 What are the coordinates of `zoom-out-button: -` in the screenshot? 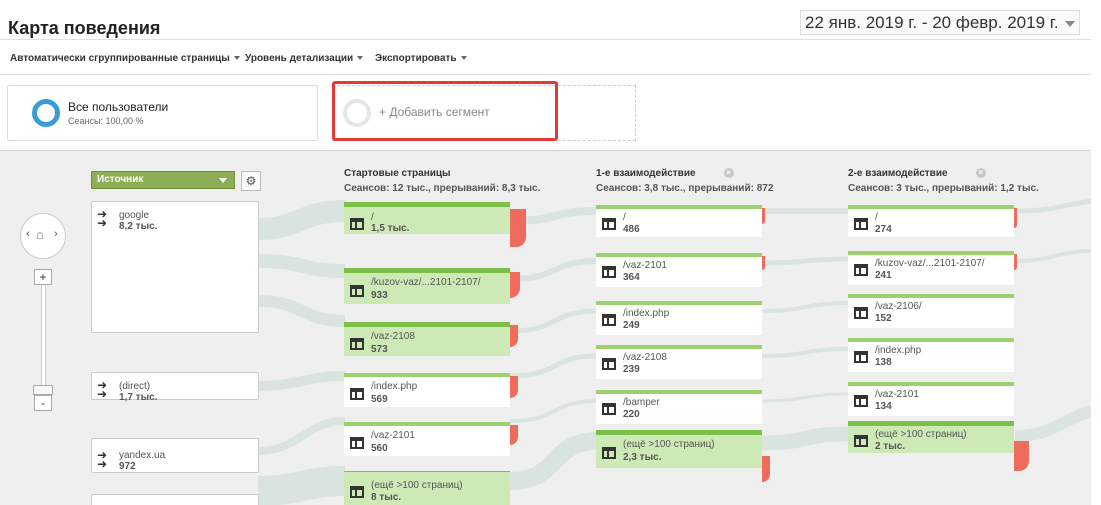 It's located at (43, 403).